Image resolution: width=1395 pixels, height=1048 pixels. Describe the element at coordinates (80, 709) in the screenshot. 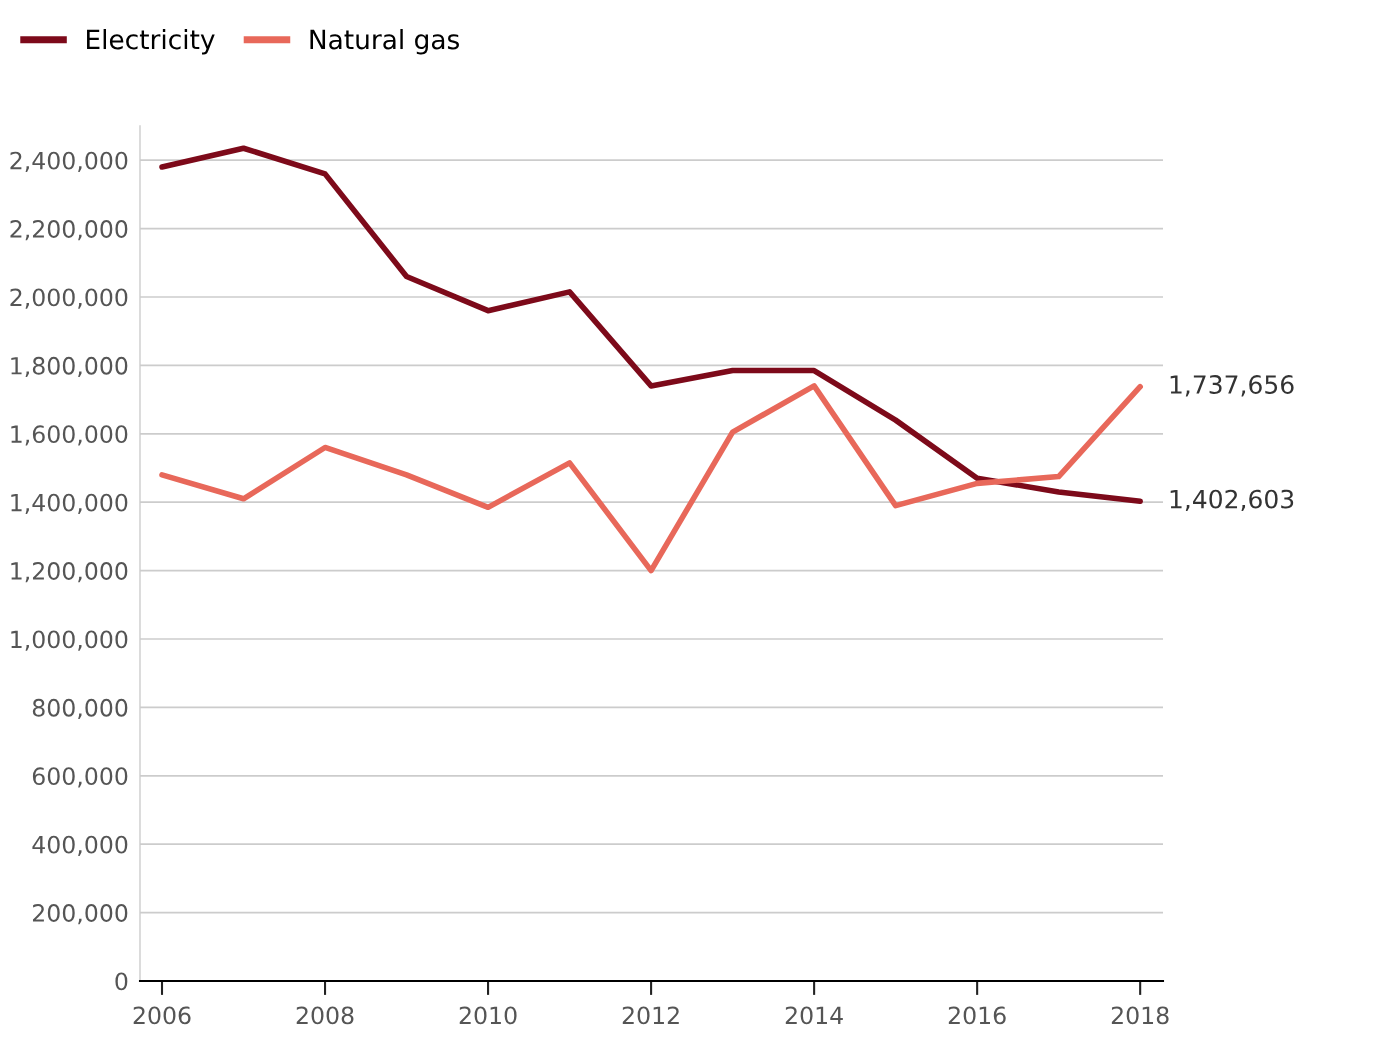

I see `y-tick-label: 800,000` at that location.